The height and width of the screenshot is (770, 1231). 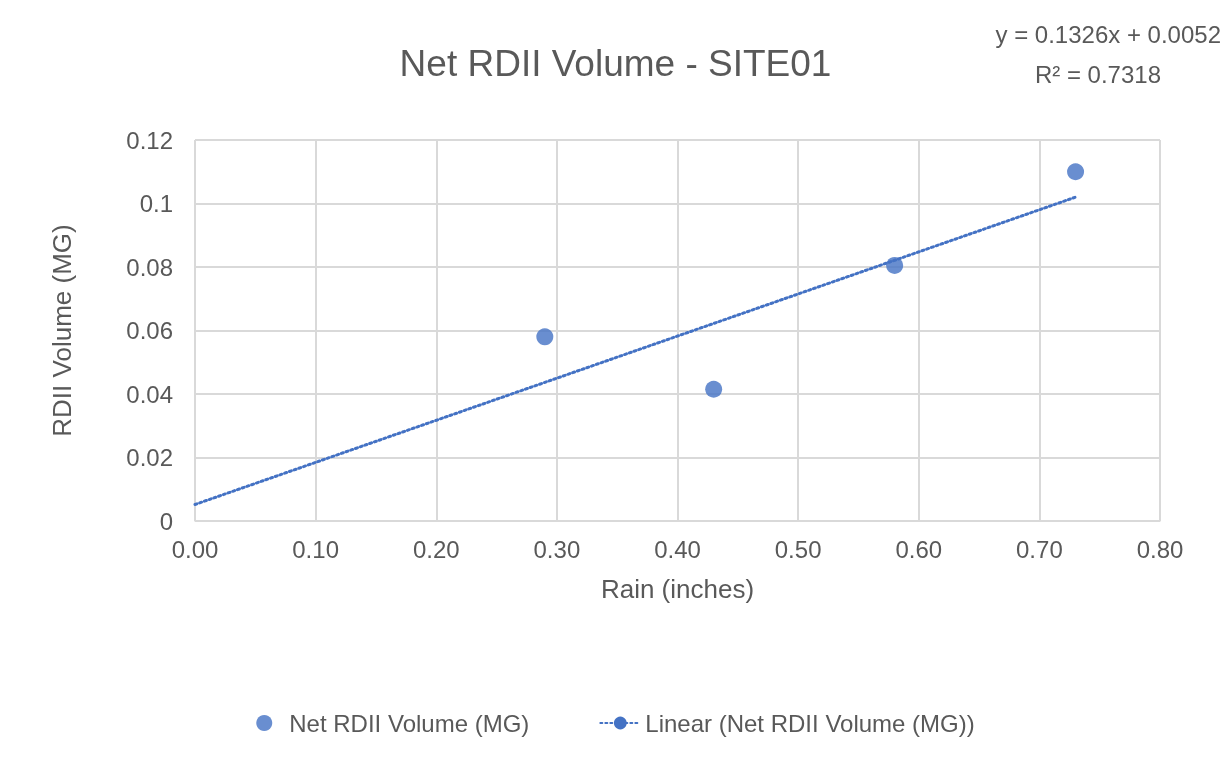 What do you see at coordinates (409, 723) in the screenshot?
I see `legend-label: Net RDII Volume (MG)` at bounding box center [409, 723].